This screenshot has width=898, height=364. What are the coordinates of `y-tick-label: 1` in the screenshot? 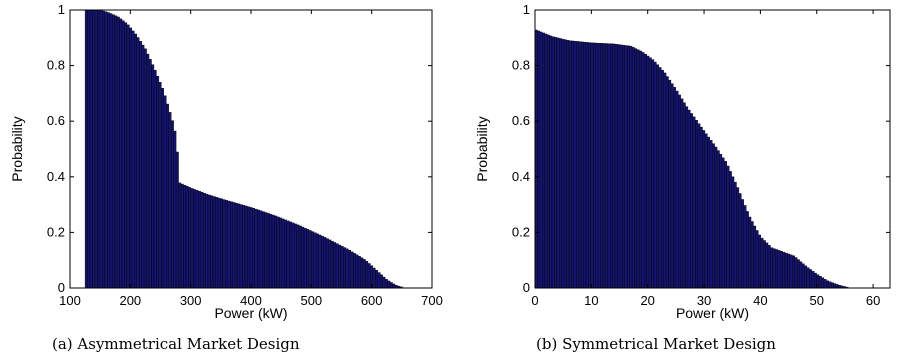 It's located at (526, 9).